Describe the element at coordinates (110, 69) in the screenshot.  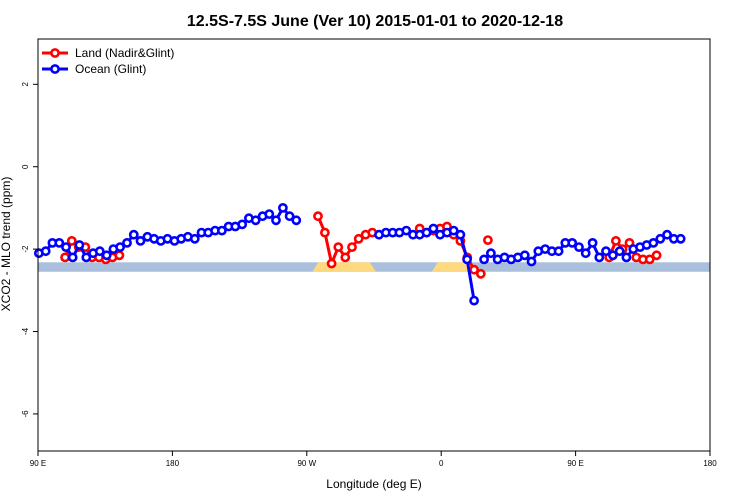
I see `legend-label-1: Ocean (Glint)` at that location.